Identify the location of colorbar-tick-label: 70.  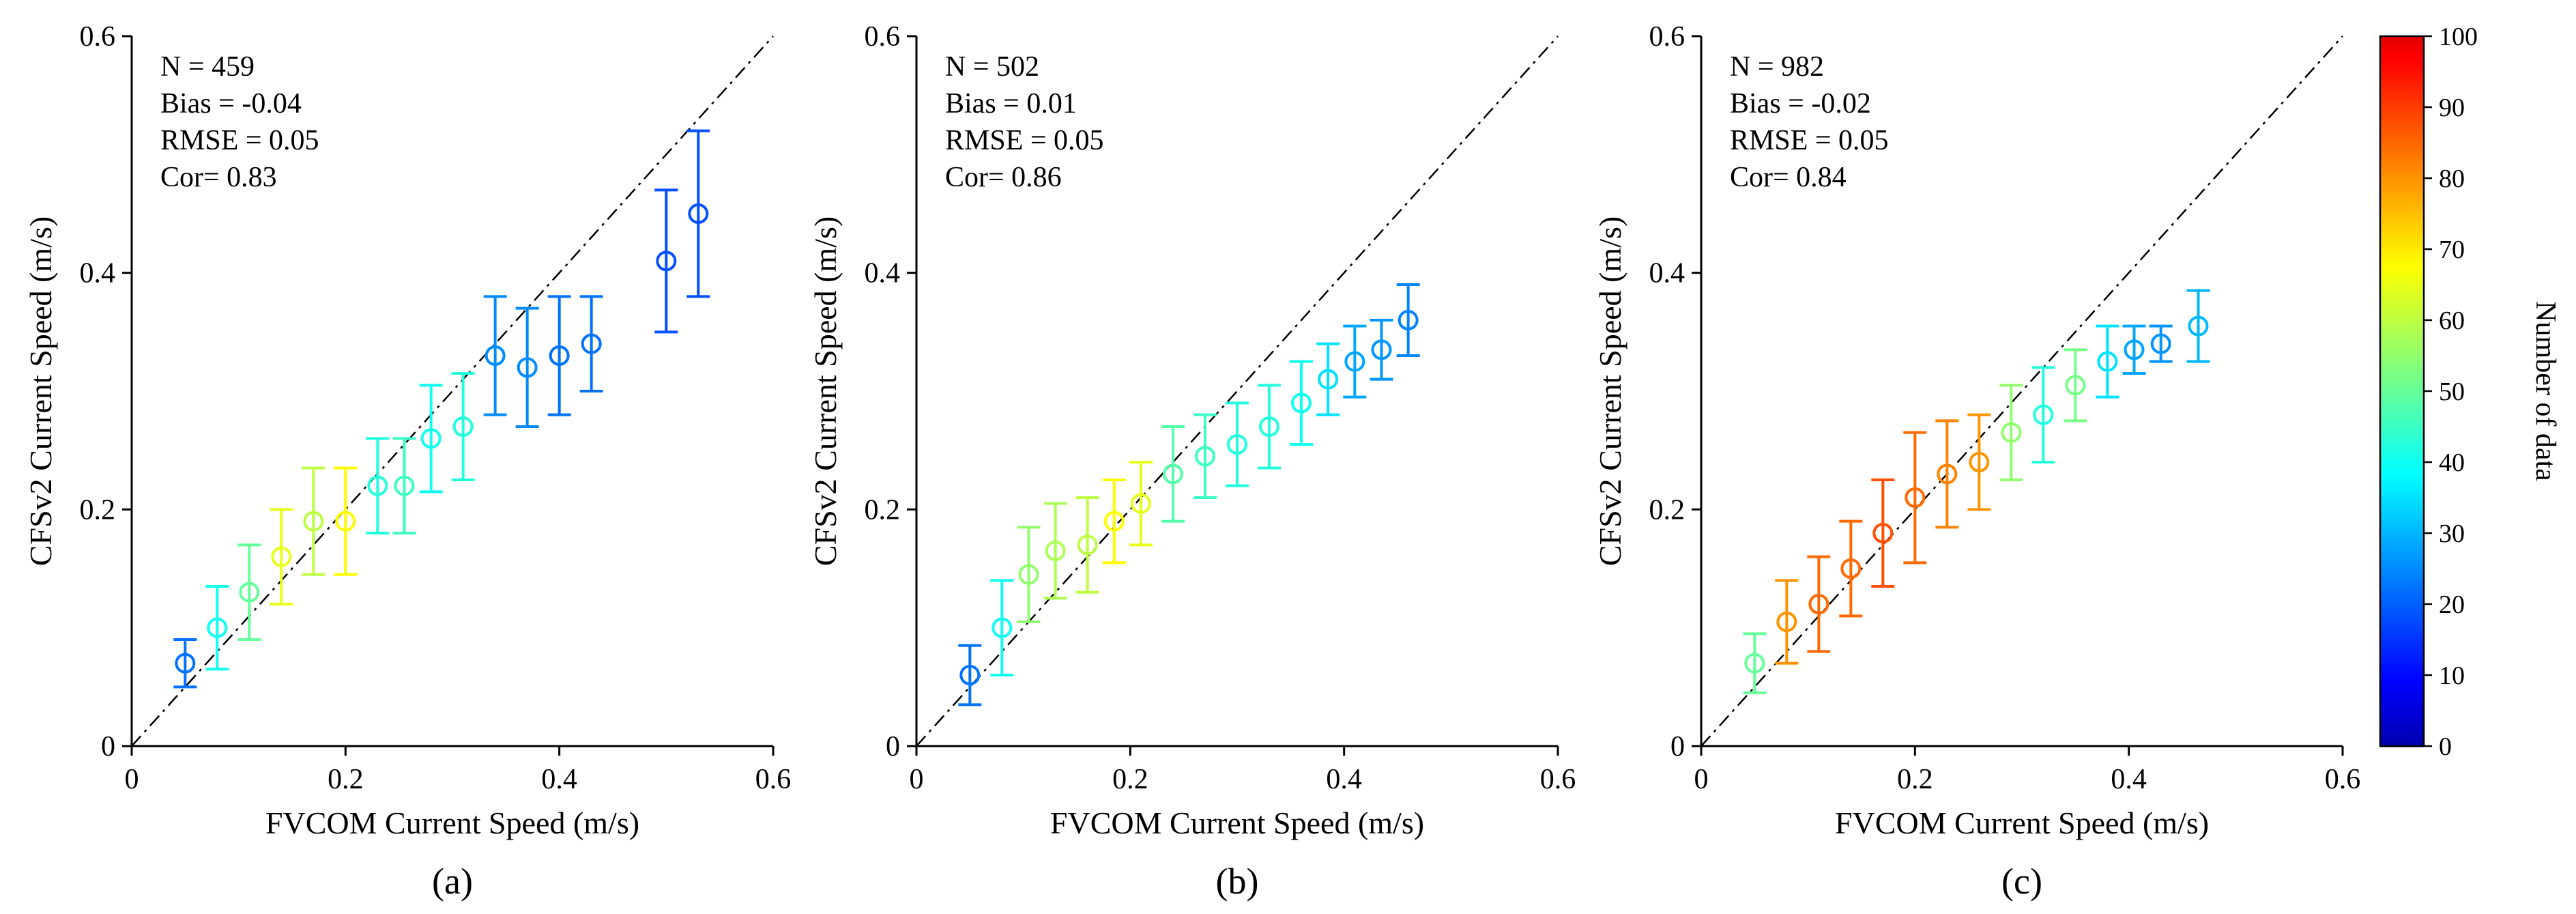
(2452, 249).